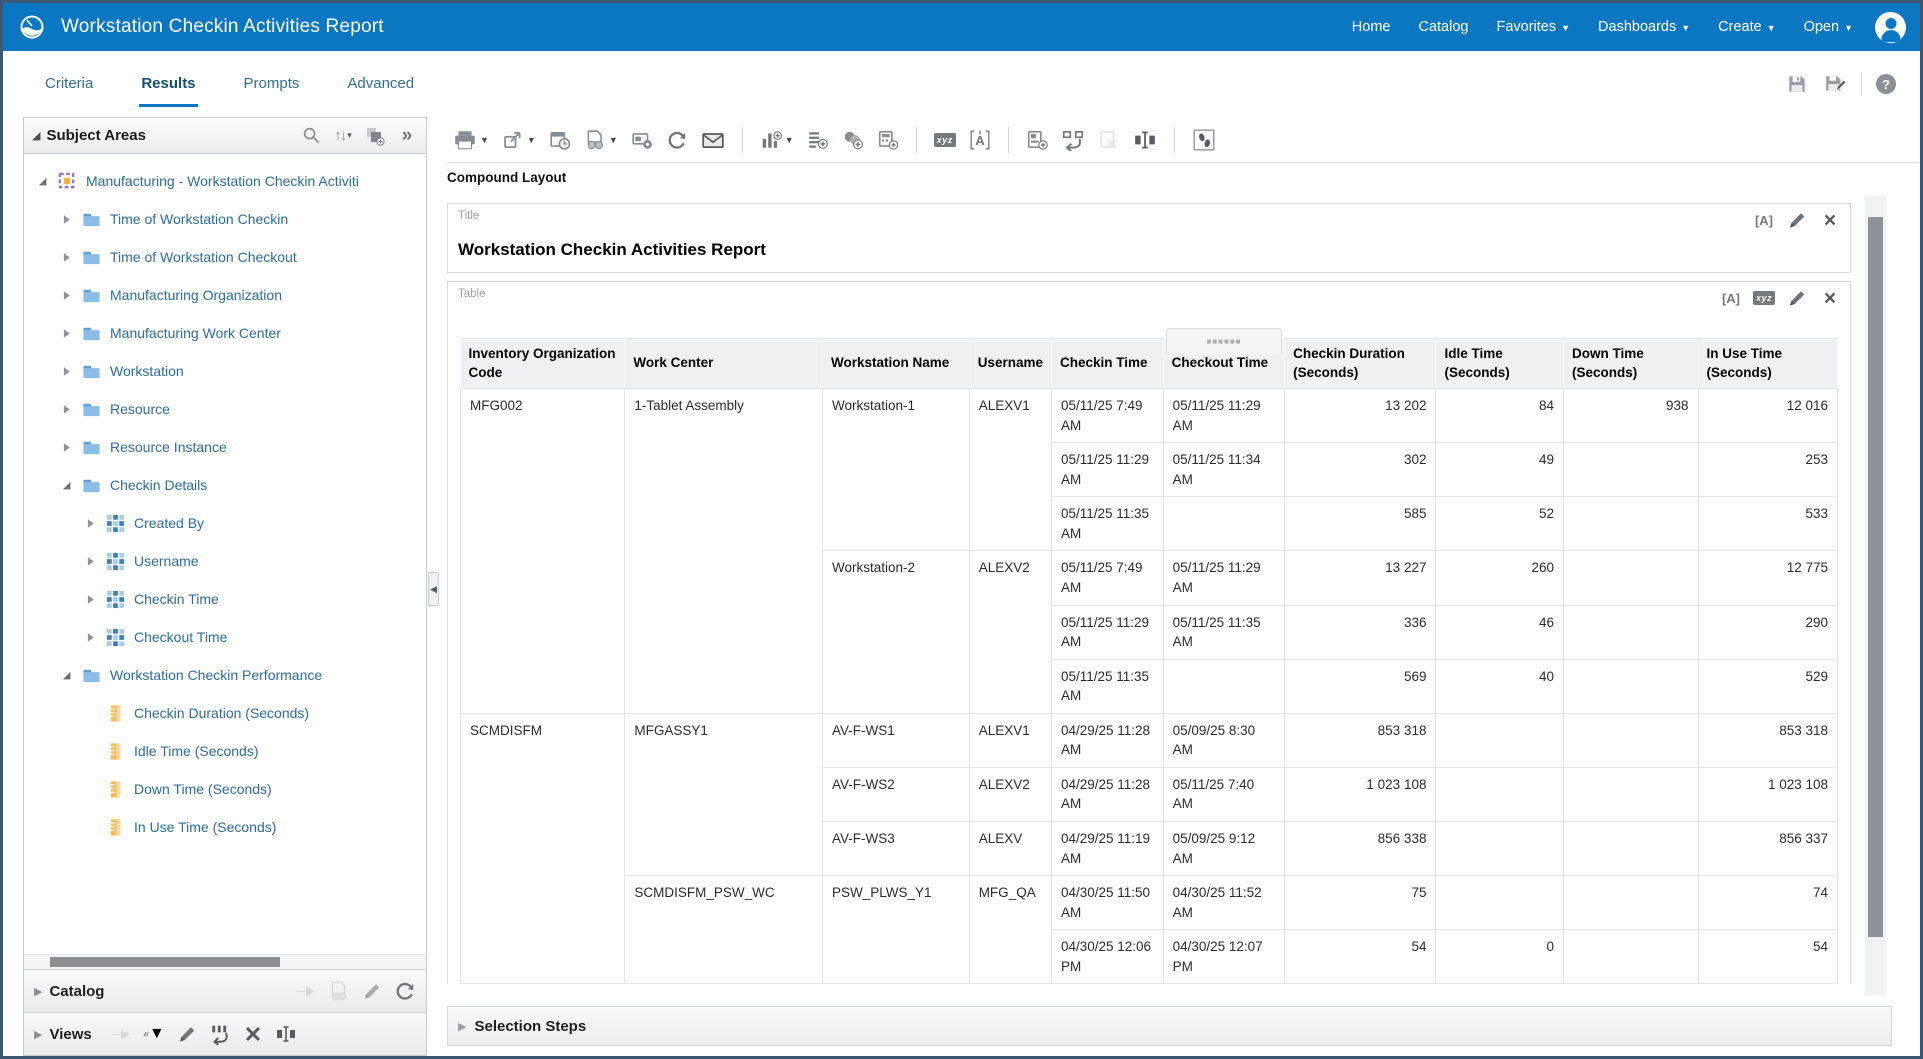 Image resolution: width=1923 pixels, height=1059 pixels. Describe the element at coordinates (818, 140) in the screenshot. I see `new-filter-button` at that location.